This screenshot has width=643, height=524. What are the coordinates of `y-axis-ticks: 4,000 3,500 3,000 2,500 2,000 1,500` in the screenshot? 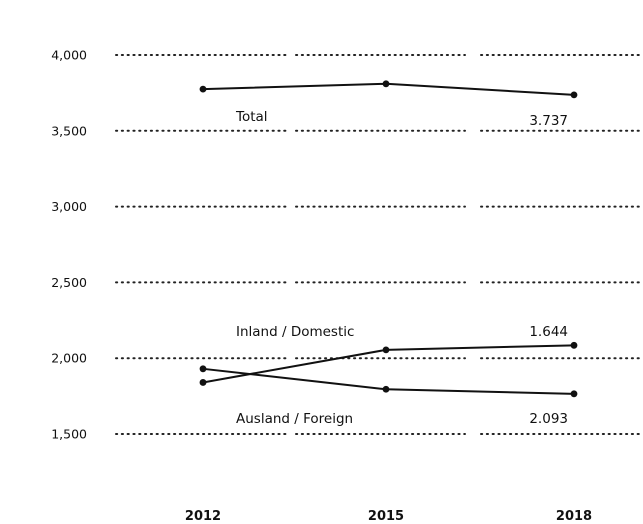 It's located at (69, 245).